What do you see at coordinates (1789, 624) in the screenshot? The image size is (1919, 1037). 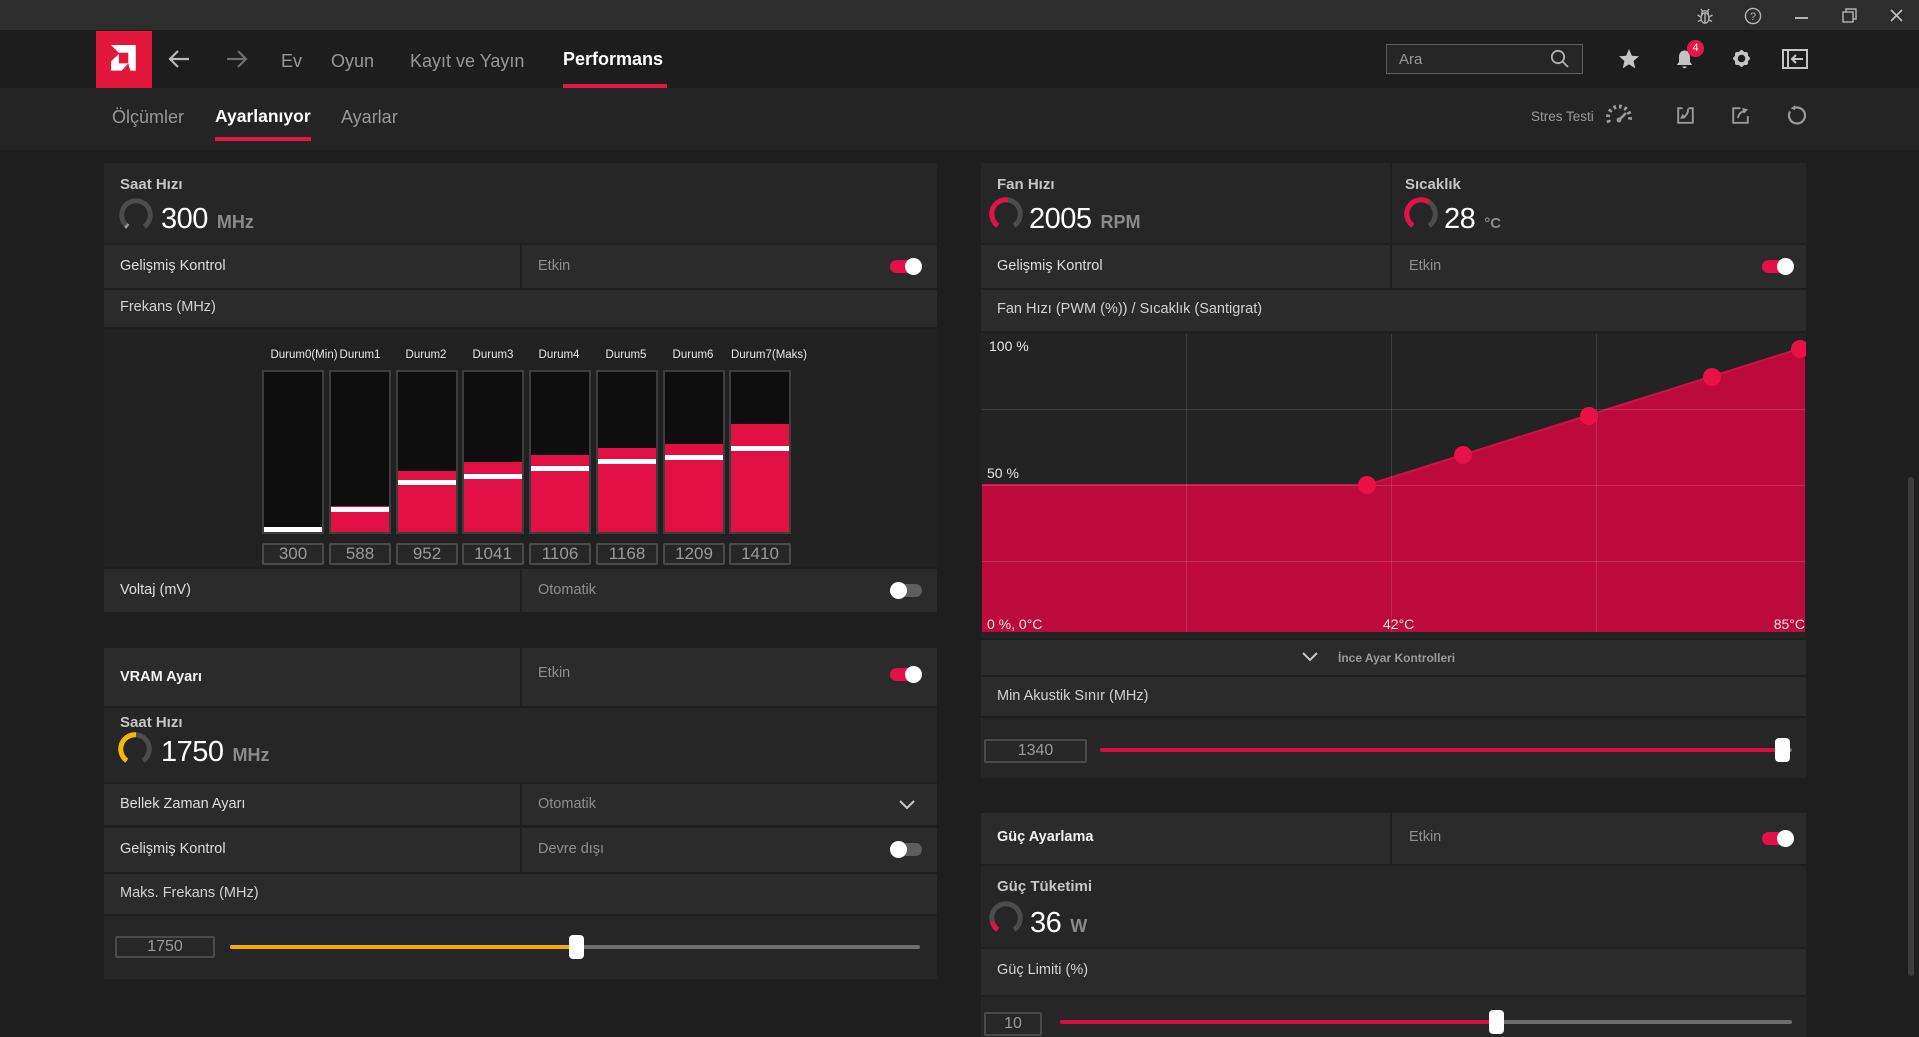 I see `svg-text: 85°C` at bounding box center [1789, 624].